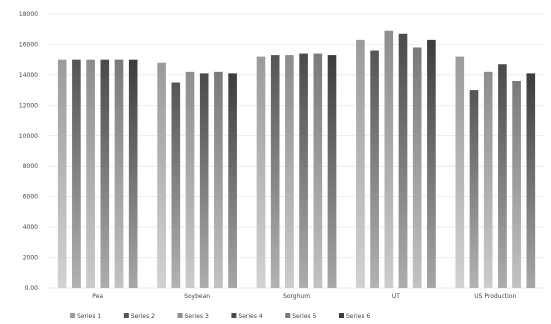 The height and width of the screenshot is (324, 551). I want to click on legend-label: Series 1, so click(89, 316).